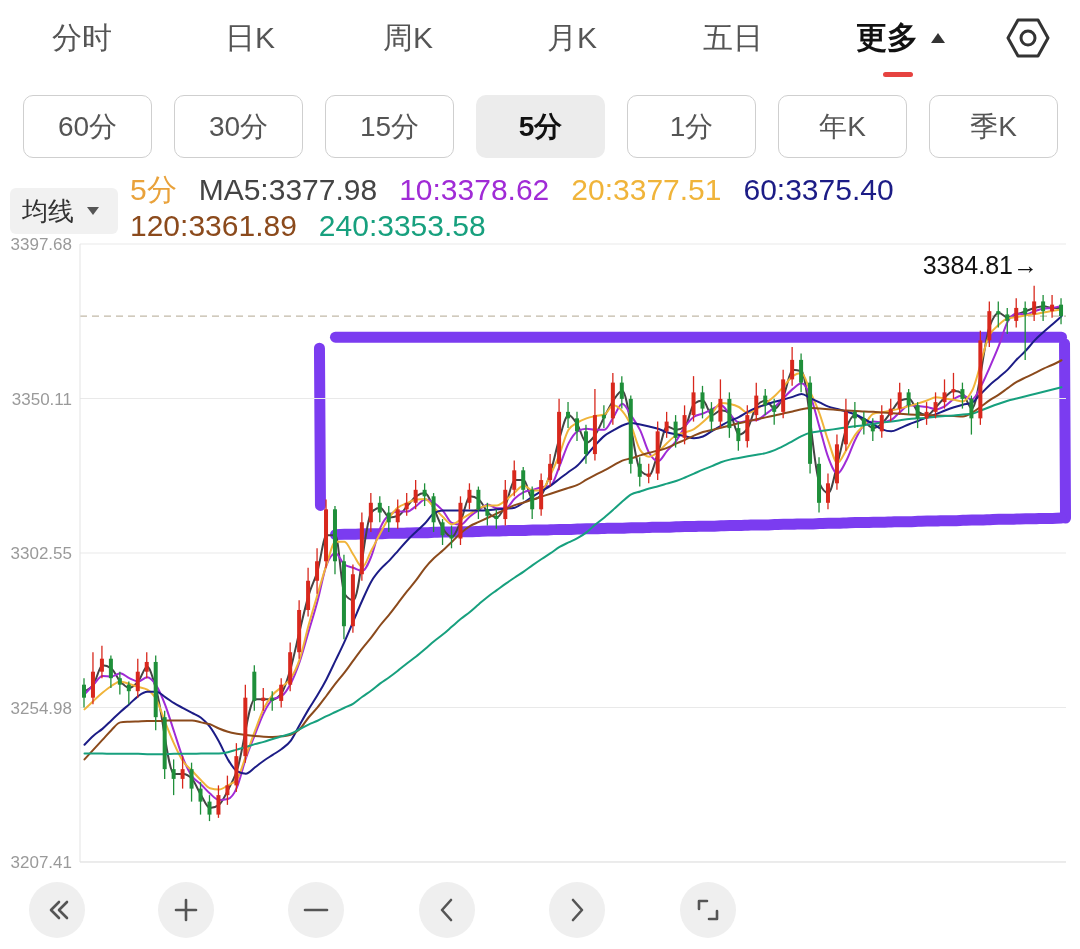  I want to click on button: 60分, so click(87, 126).